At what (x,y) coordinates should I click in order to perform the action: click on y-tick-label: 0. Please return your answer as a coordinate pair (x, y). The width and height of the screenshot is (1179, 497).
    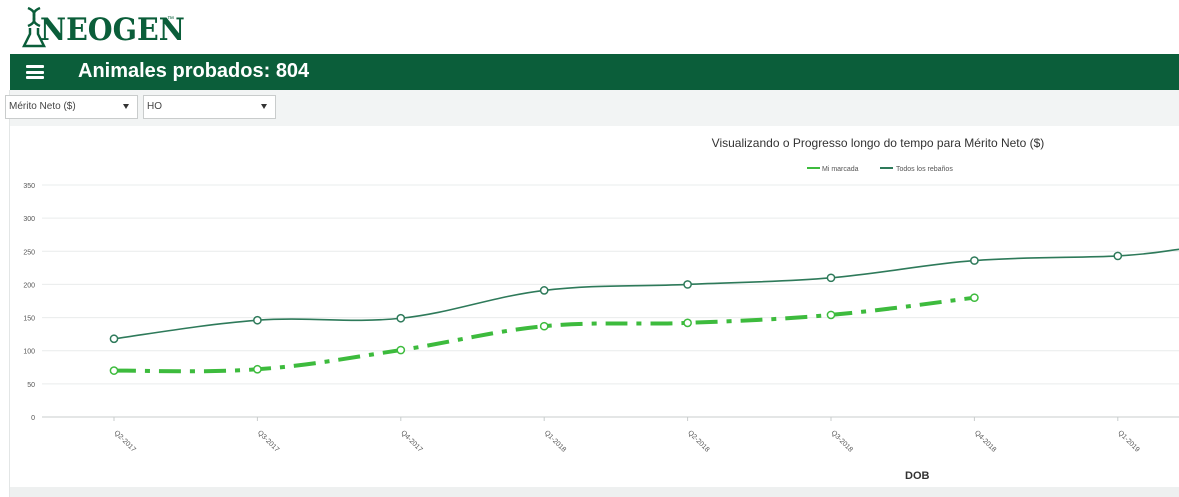
    Looking at the image, I should click on (33, 418).